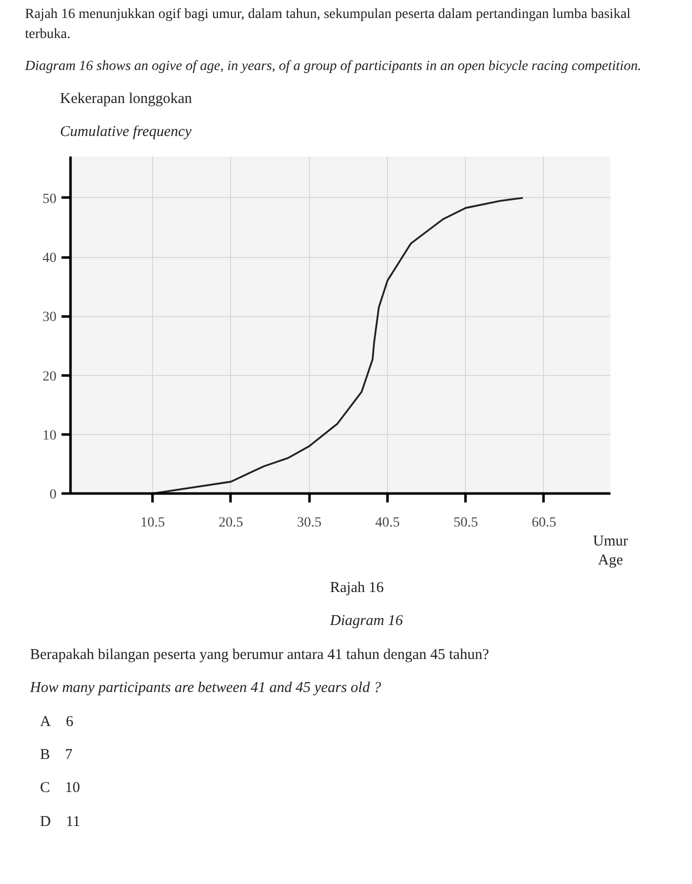 This screenshot has height=884, width=692. Describe the element at coordinates (328, 25) in the screenshot. I see `chart-title: Rajah 16 menunjukkan ogif bagi umur, dalam tahun, sekumpulan peserta dalam pertandingan lumba basikal terbuka.` at that location.